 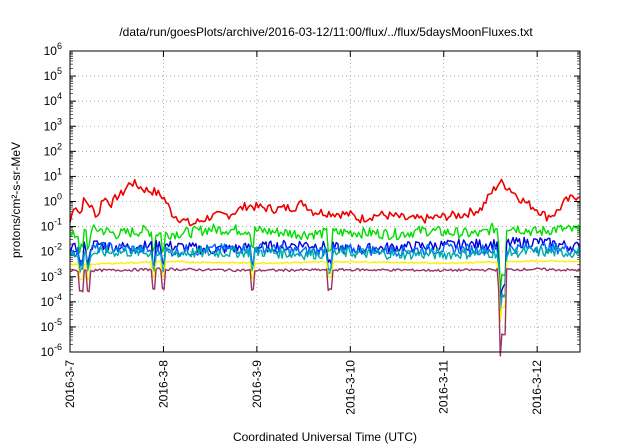 I want to click on x-tick-label: 2016-3-8, so click(x=163, y=384).